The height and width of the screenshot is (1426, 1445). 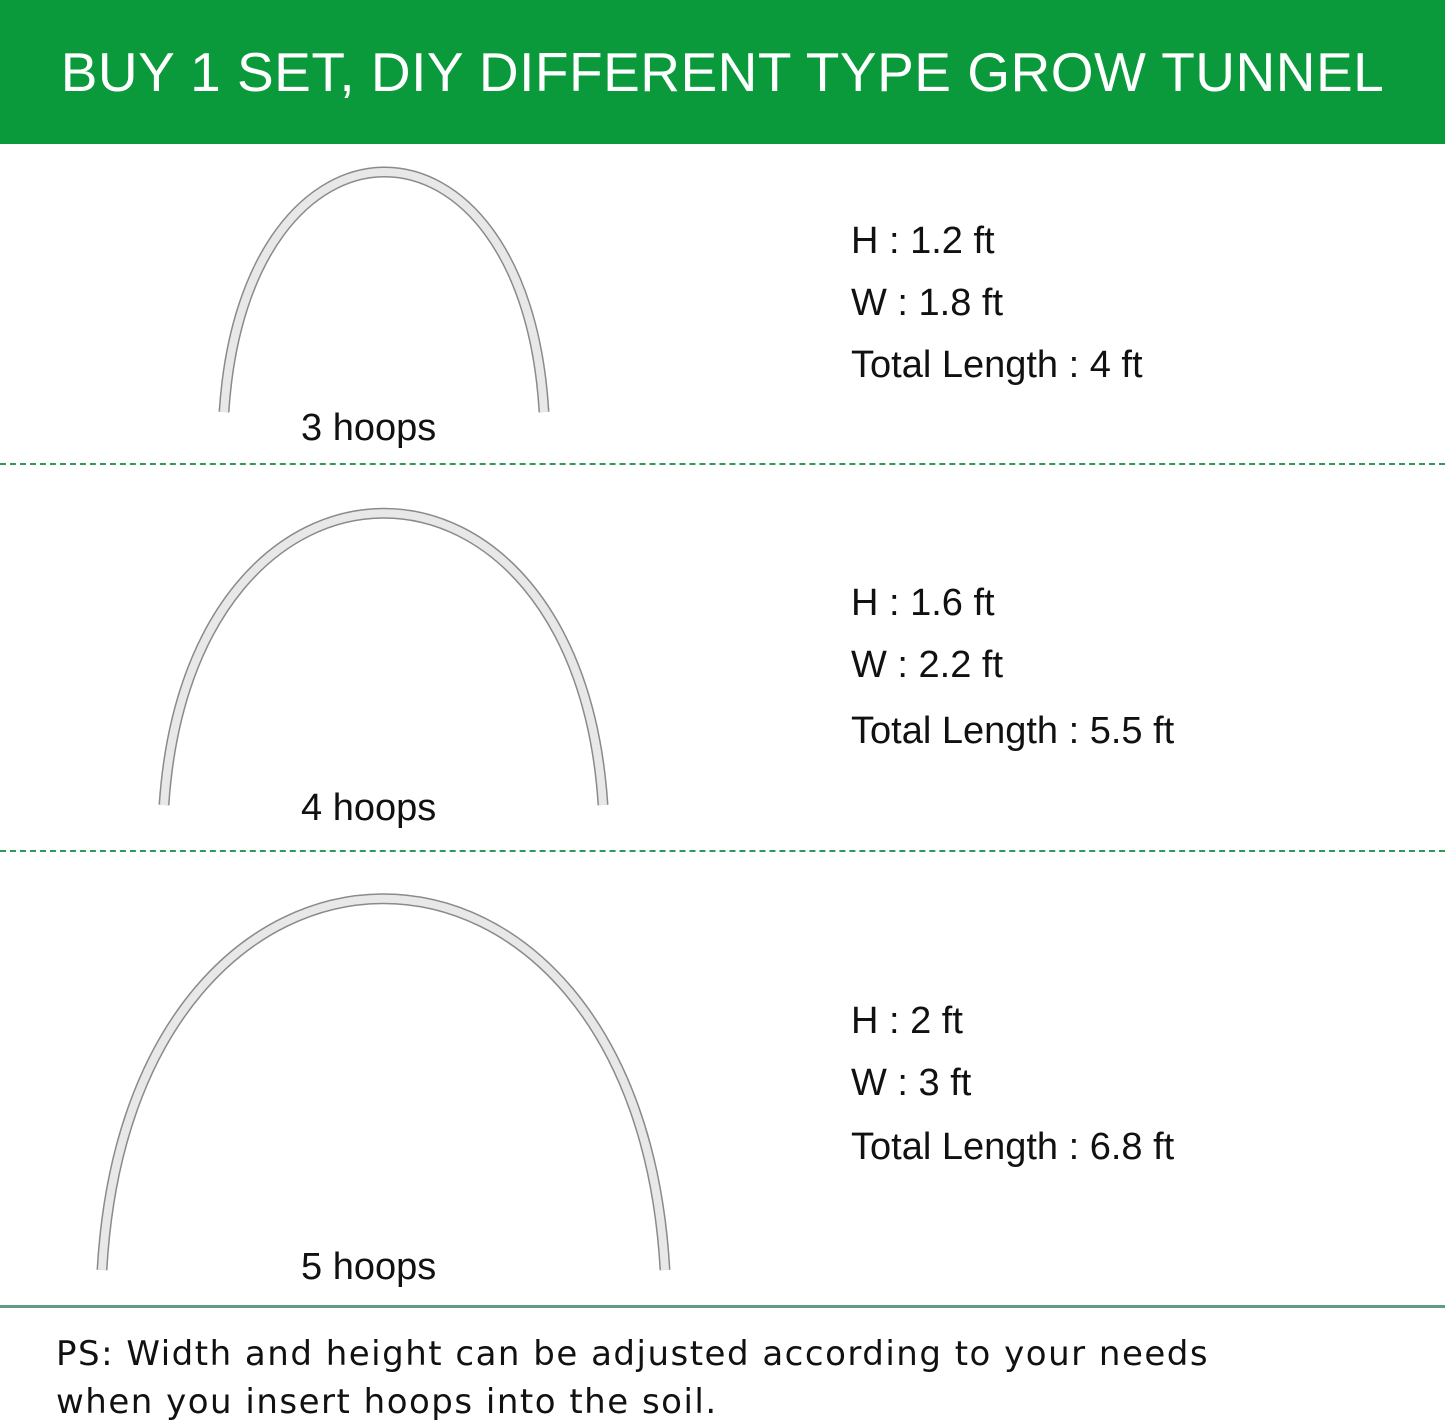 What do you see at coordinates (369, 1267) in the screenshot?
I see `hoop-count-label: 5 hoops` at bounding box center [369, 1267].